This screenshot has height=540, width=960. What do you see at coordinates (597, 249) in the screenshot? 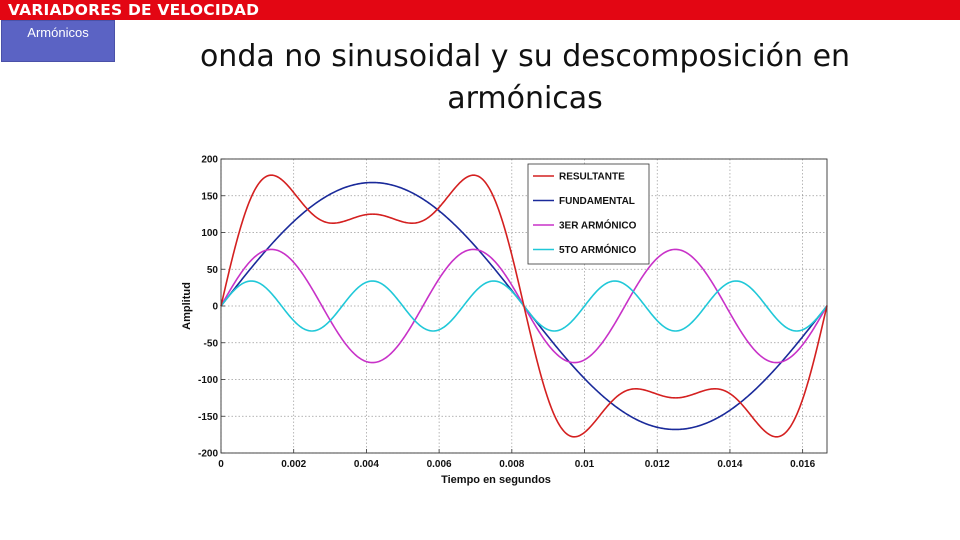
I see `legend-entry: 5TO ARMÓNICO` at bounding box center [597, 249].